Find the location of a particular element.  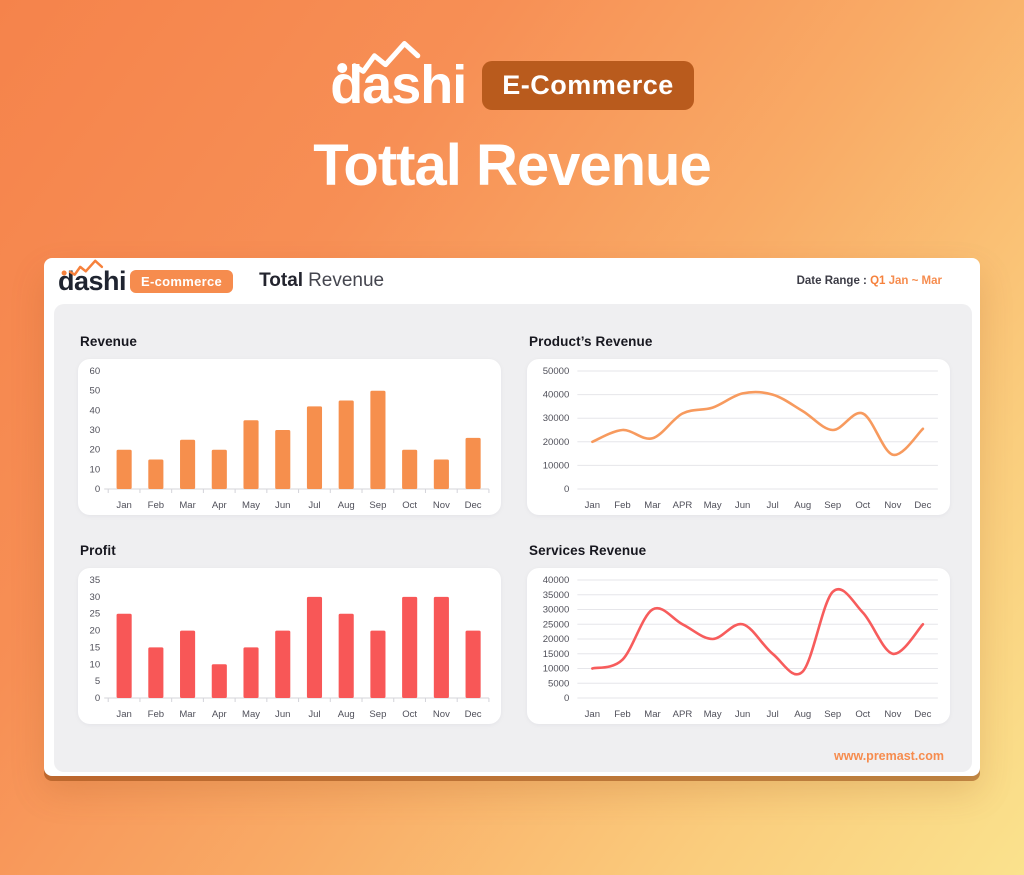

hero-brand-row: dashi E-Commerce is located at coordinates (512, 56).